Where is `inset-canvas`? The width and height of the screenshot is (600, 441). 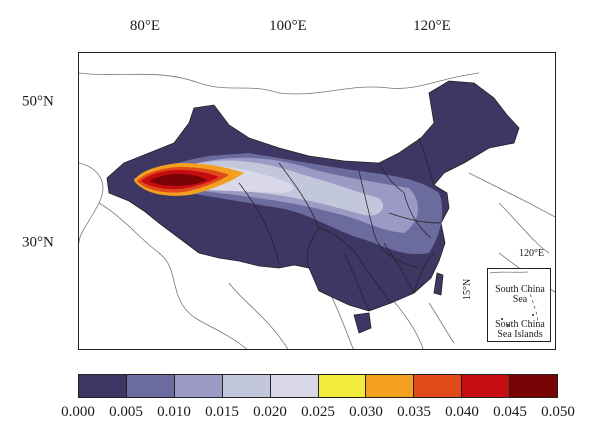
inset-canvas is located at coordinates (514, 298).